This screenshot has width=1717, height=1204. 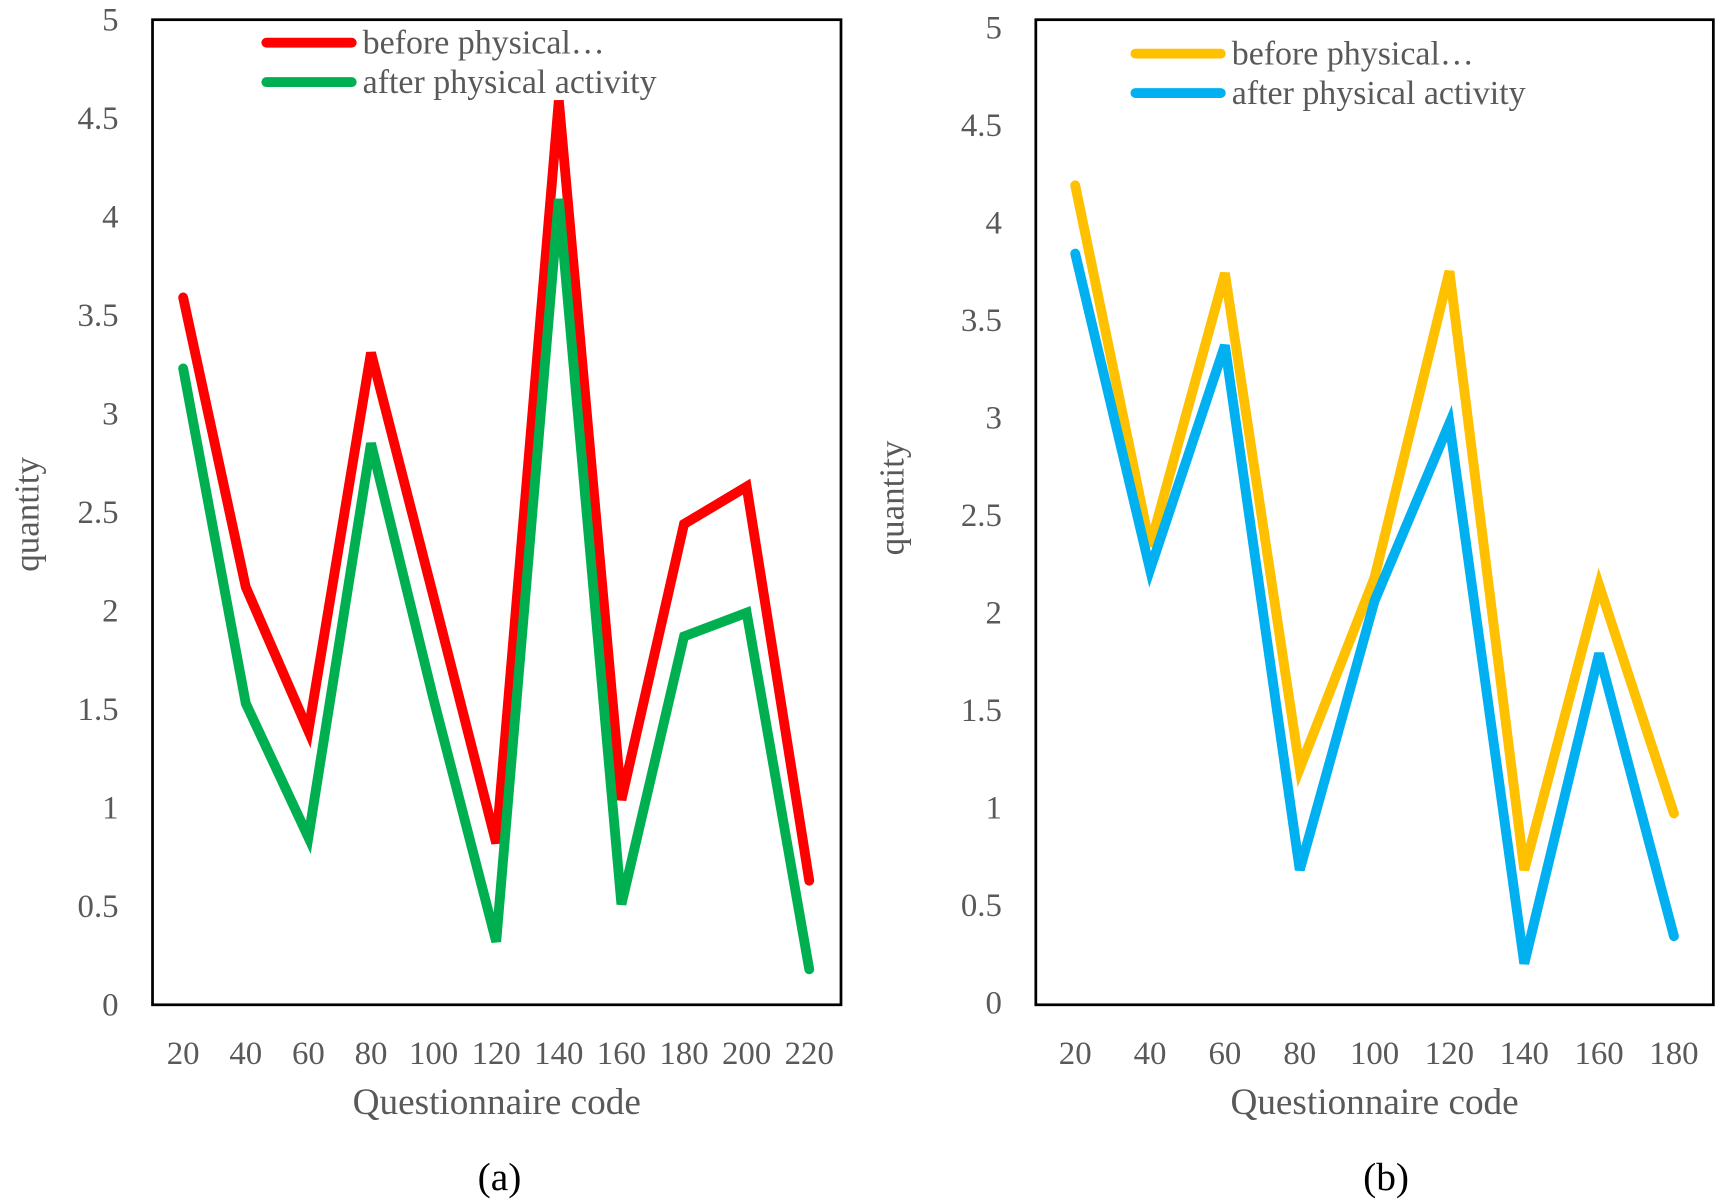 What do you see at coordinates (500, 1177) in the screenshot?
I see `figure-caption: (a)` at bounding box center [500, 1177].